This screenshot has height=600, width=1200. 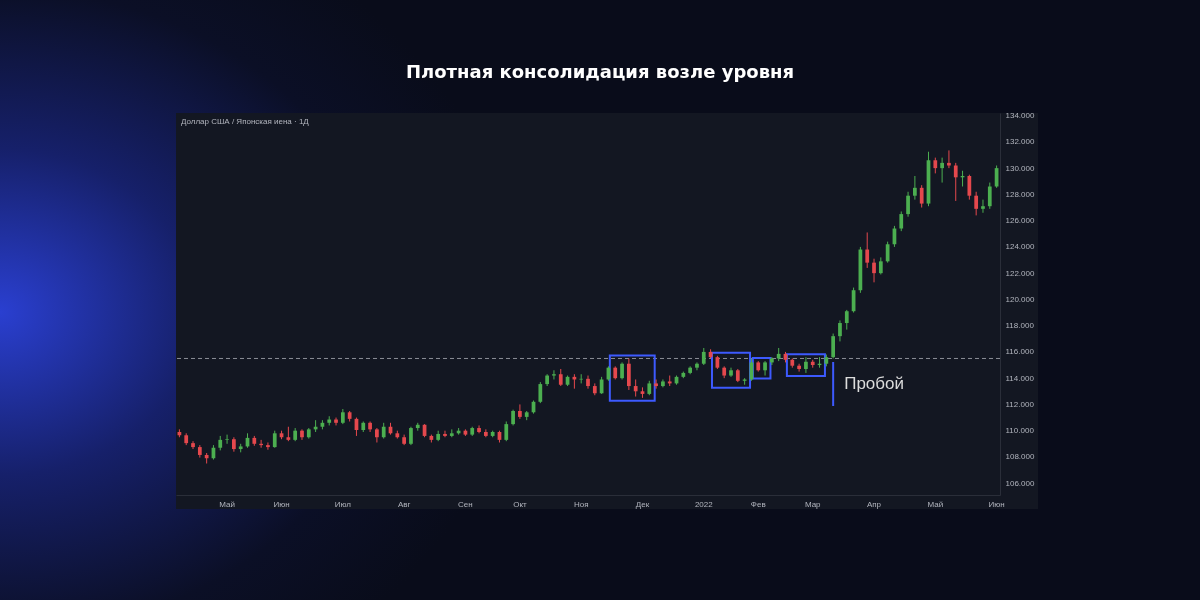 What do you see at coordinates (1020, 378) in the screenshot?
I see `y-tick-label: 114.000` at bounding box center [1020, 378].